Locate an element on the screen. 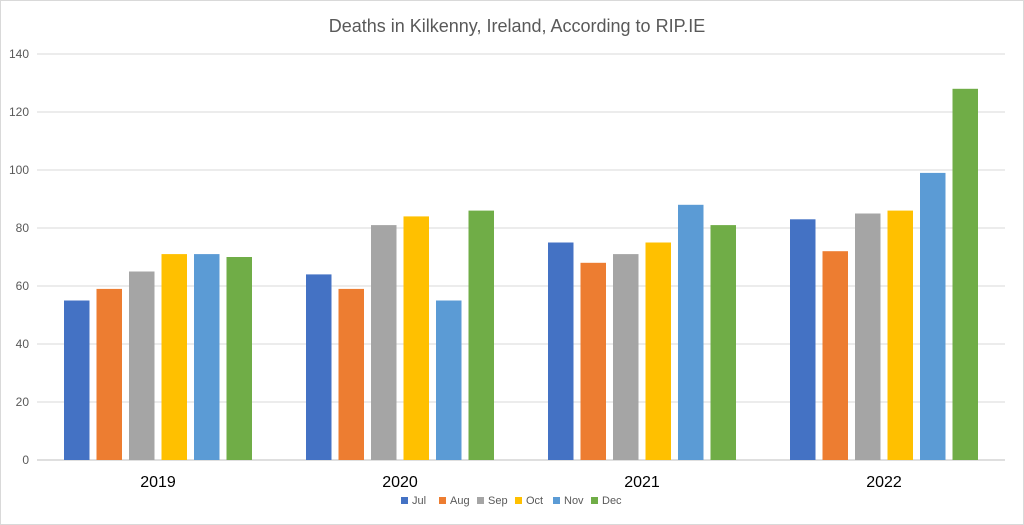 This screenshot has height=525, width=1024. y-tick-label: 120 is located at coordinates (19, 112).